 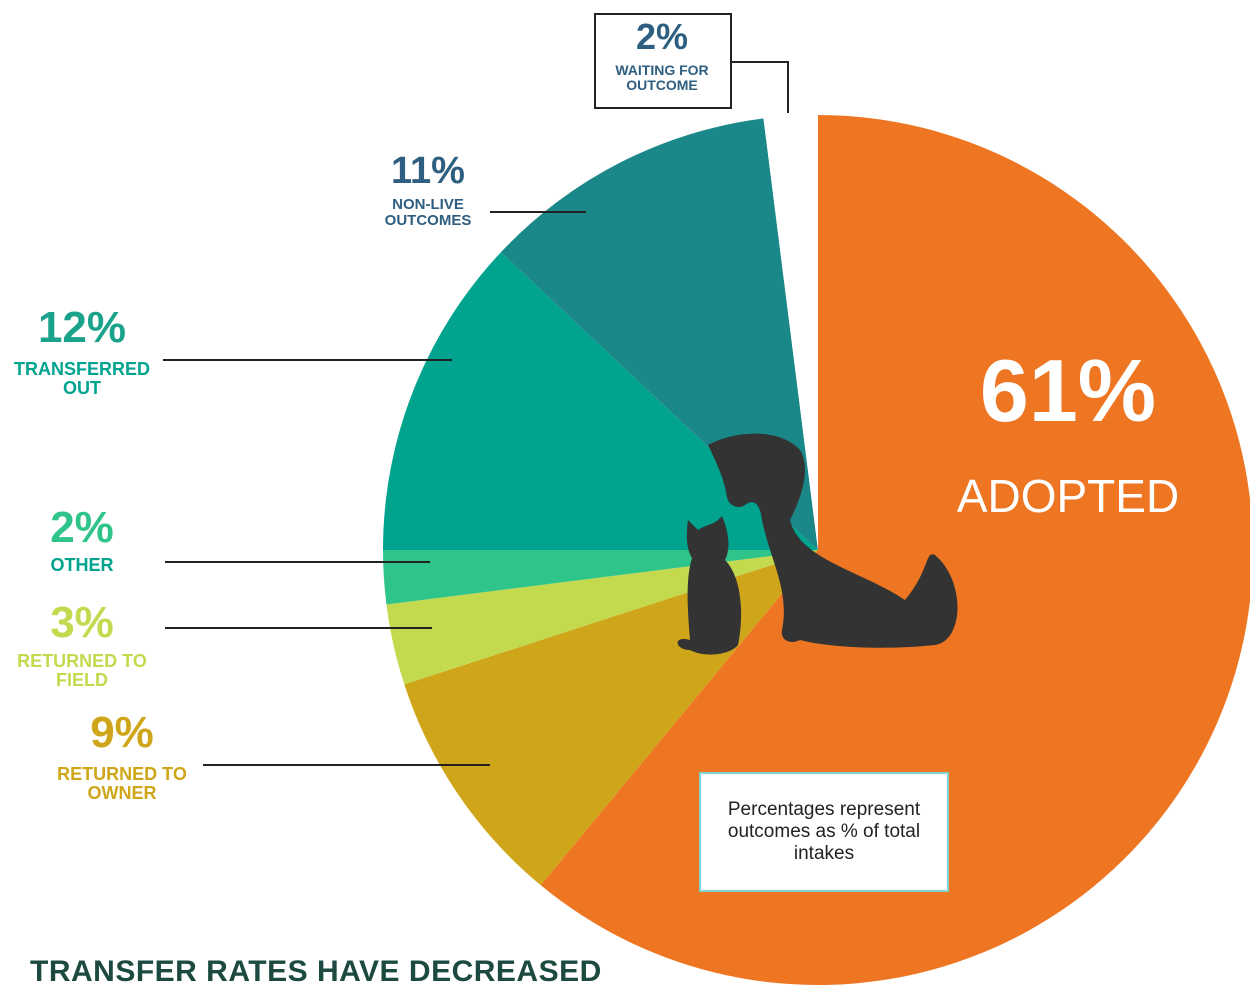 I want to click on value-label: 61%, so click(x=1068, y=390).